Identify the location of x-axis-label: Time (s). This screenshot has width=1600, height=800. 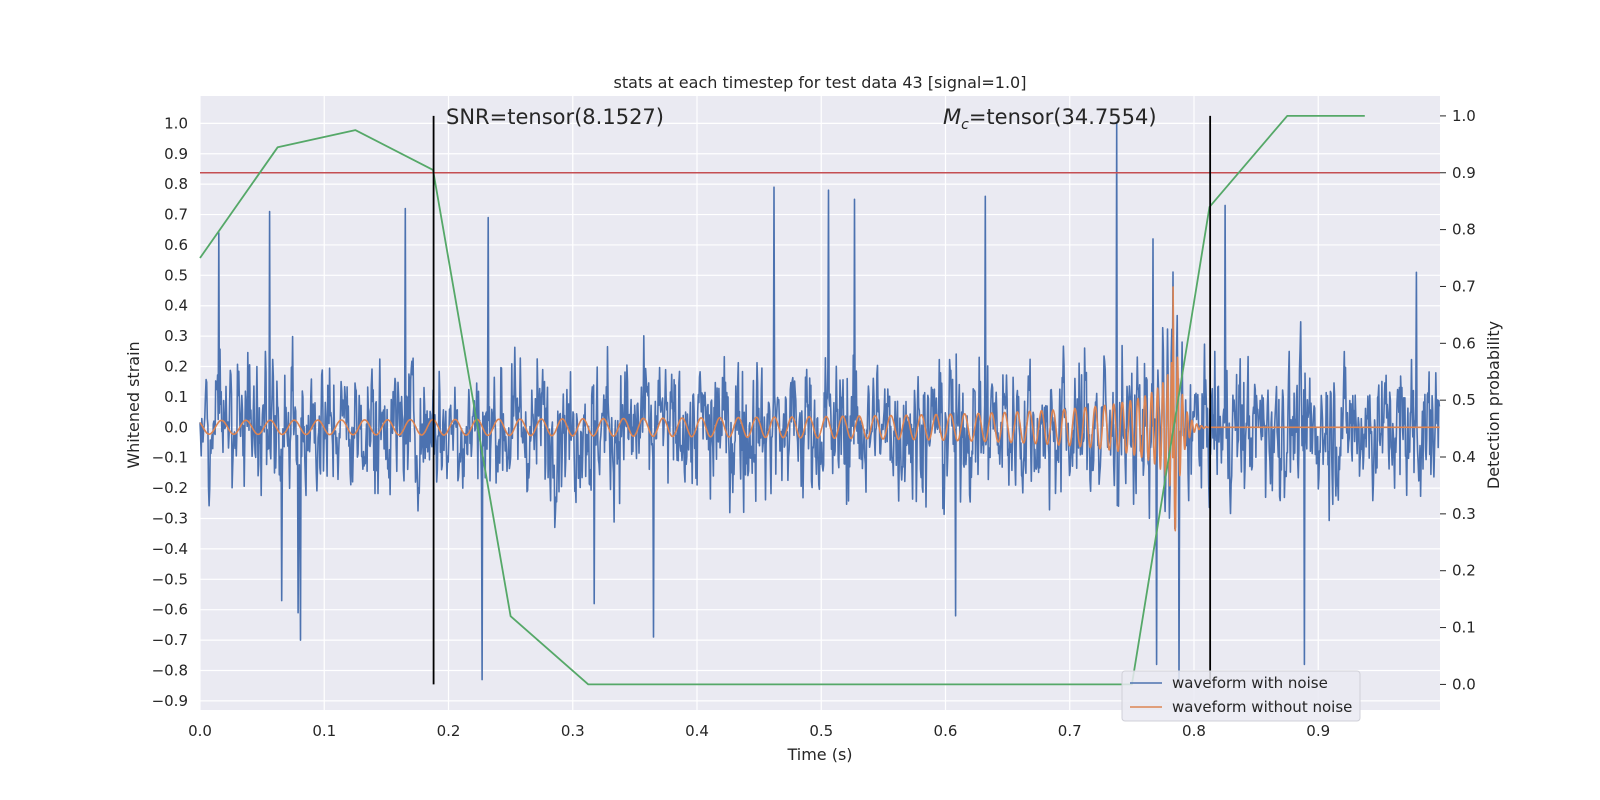
(819, 754).